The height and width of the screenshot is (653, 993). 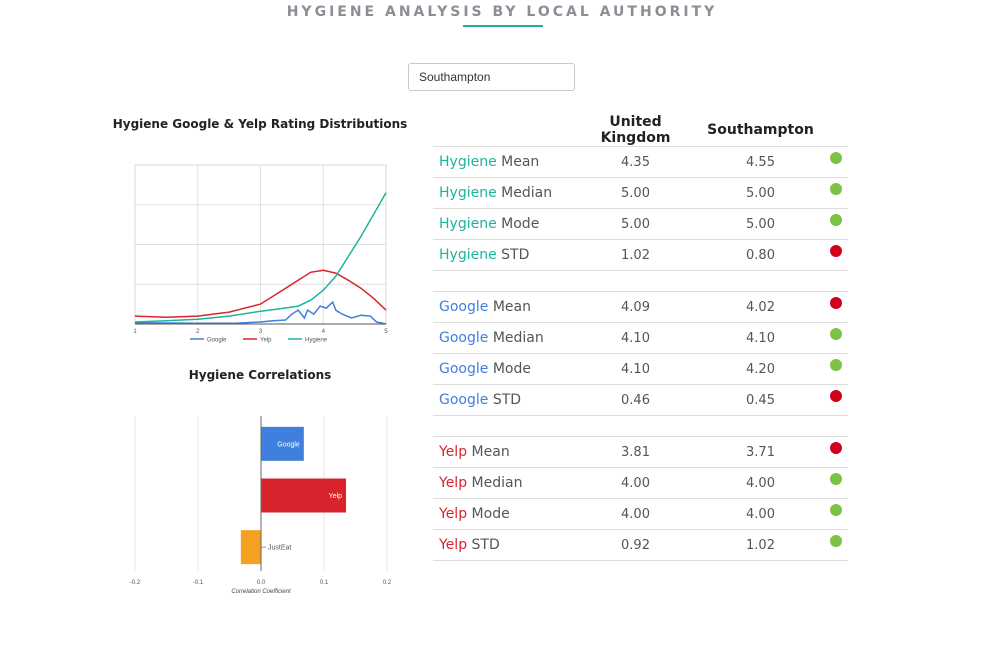 What do you see at coordinates (760, 130) in the screenshot?
I see `authority-header: Southampton` at bounding box center [760, 130].